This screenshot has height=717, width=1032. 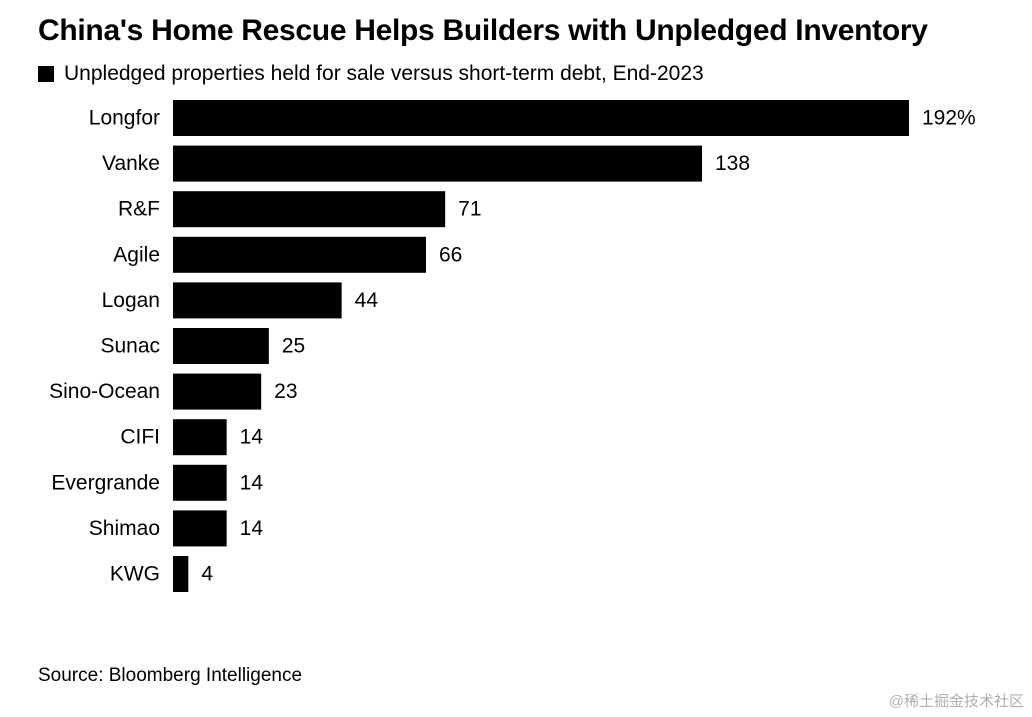 What do you see at coordinates (131, 163) in the screenshot?
I see `category-label: Vanke` at bounding box center [131, 163].